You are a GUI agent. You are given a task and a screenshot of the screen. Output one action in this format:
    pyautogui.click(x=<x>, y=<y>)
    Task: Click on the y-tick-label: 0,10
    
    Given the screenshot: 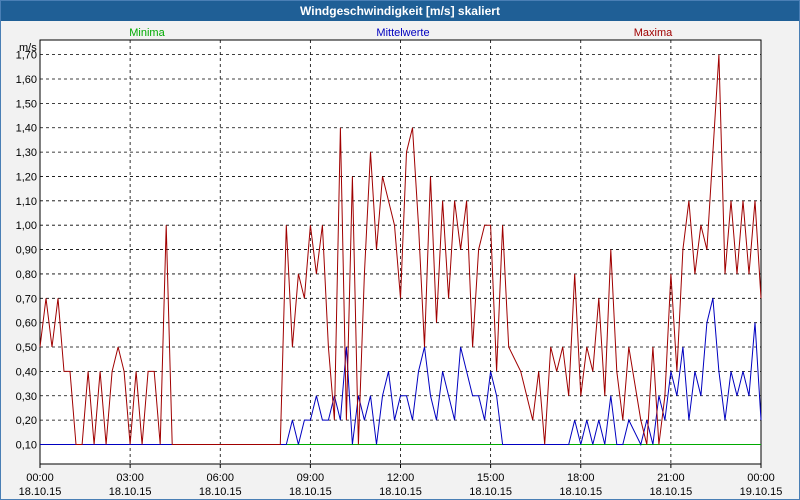 What is the action you would take?
    pyautogui.click(x=26, y=446)
    